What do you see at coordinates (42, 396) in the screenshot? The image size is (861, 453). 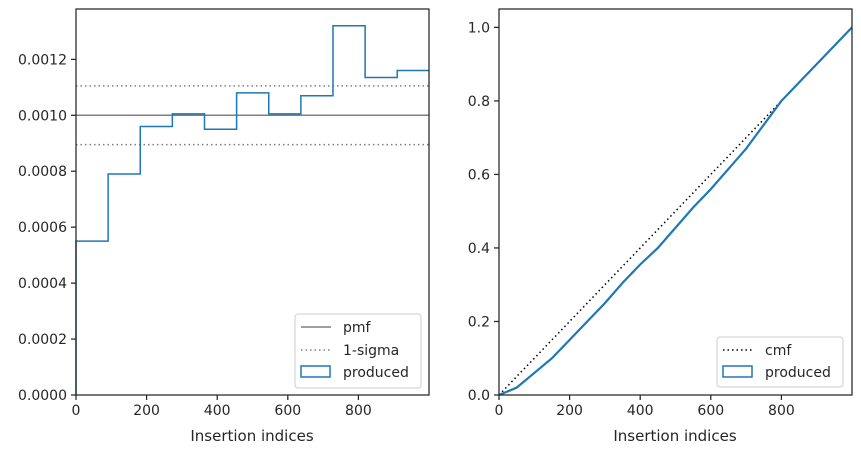 I see `pmf-y-tick-label: 0.0000` at bounding box center [42, 396].